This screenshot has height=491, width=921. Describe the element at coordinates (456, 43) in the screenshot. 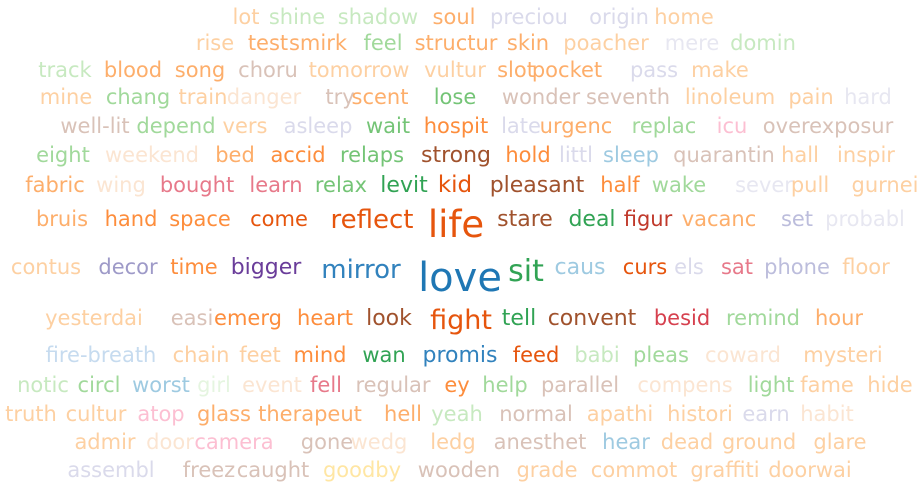

I see `word-structur: structur` at that location.